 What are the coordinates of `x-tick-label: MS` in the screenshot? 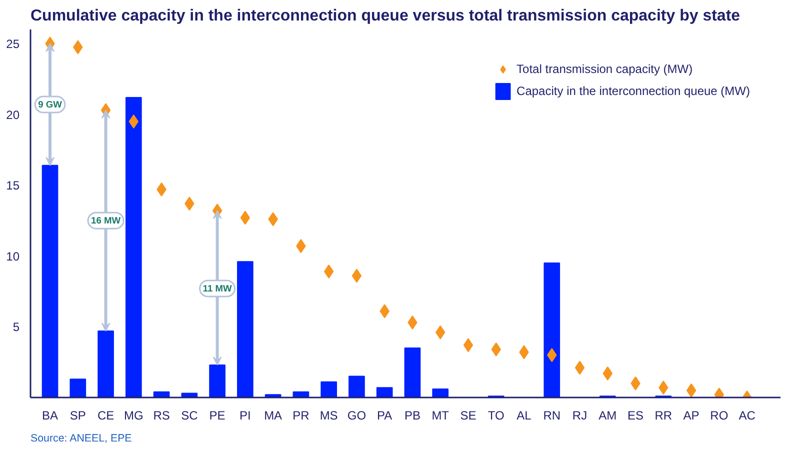 It's located at (329, 415).